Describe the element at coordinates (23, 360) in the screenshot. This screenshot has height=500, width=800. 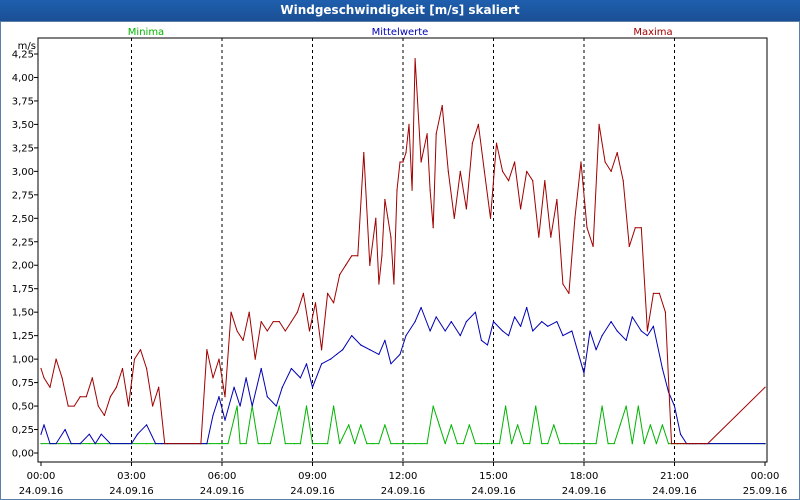
I see `y-tick-label: 1,00` at that location.